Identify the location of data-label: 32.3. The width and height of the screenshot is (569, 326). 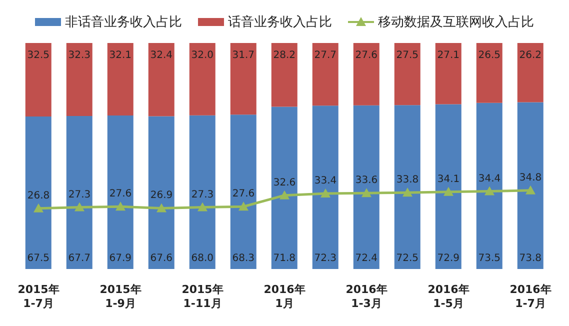
(79, 56).